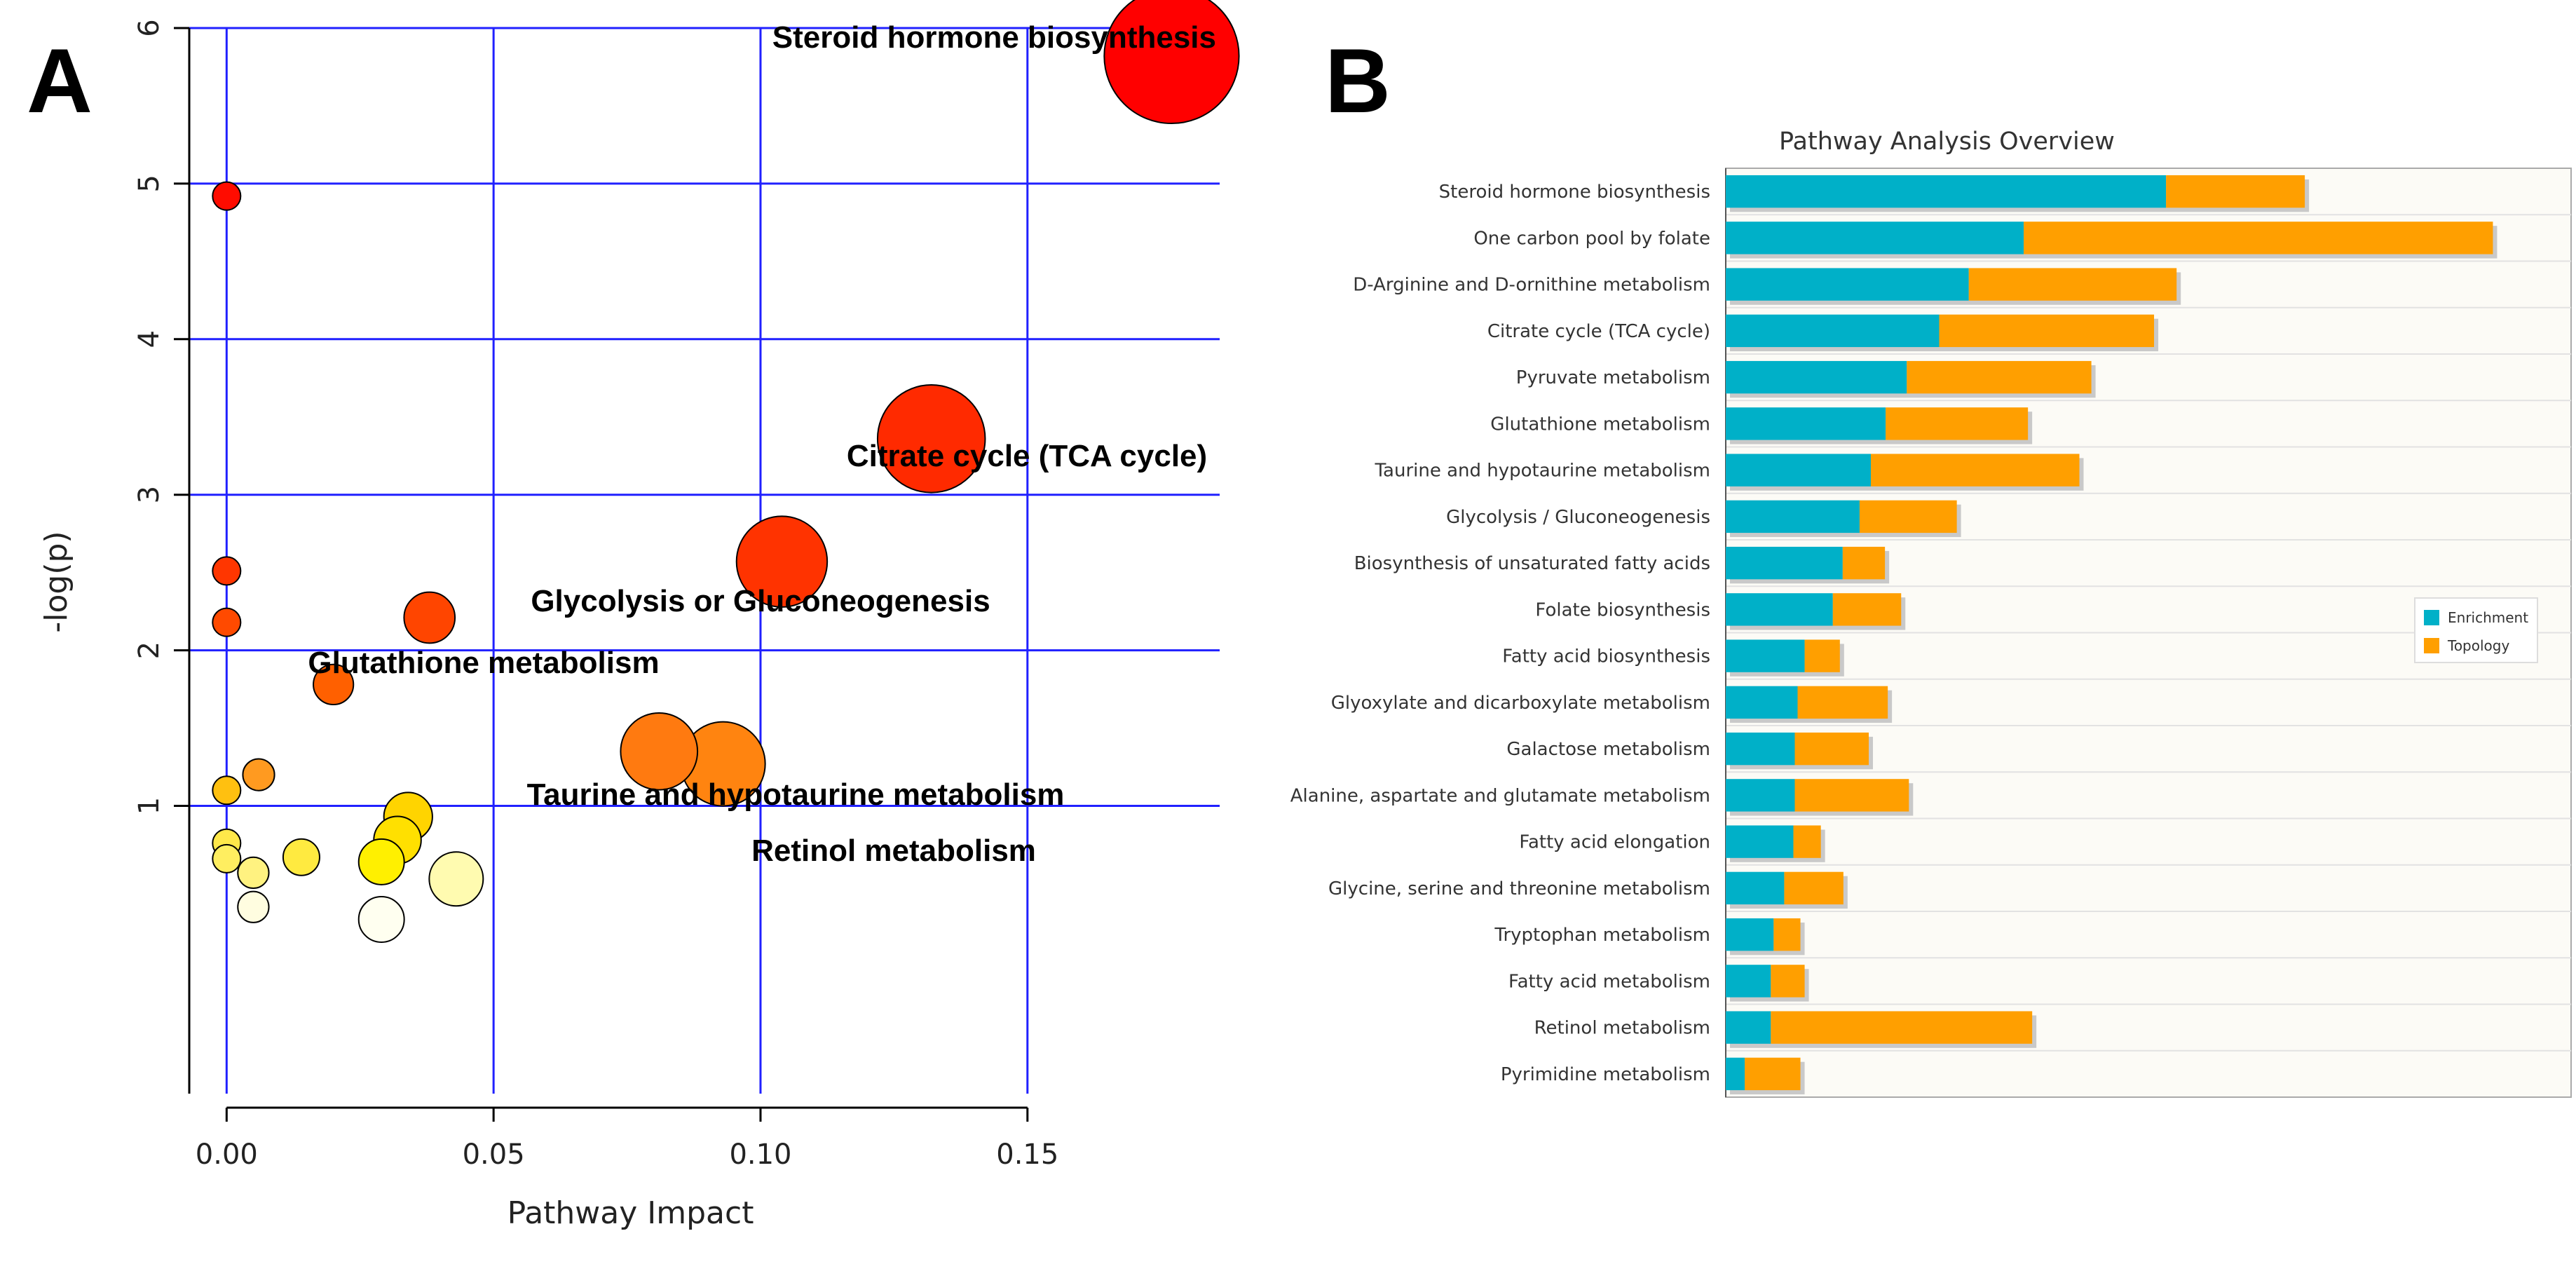 This screenshot has width=2576, height=1264. What do you see at coordinates (2476, 630) in the screenshot?
I see `b-legend: Enrichment Topology` at bounding box center [2476, 630].